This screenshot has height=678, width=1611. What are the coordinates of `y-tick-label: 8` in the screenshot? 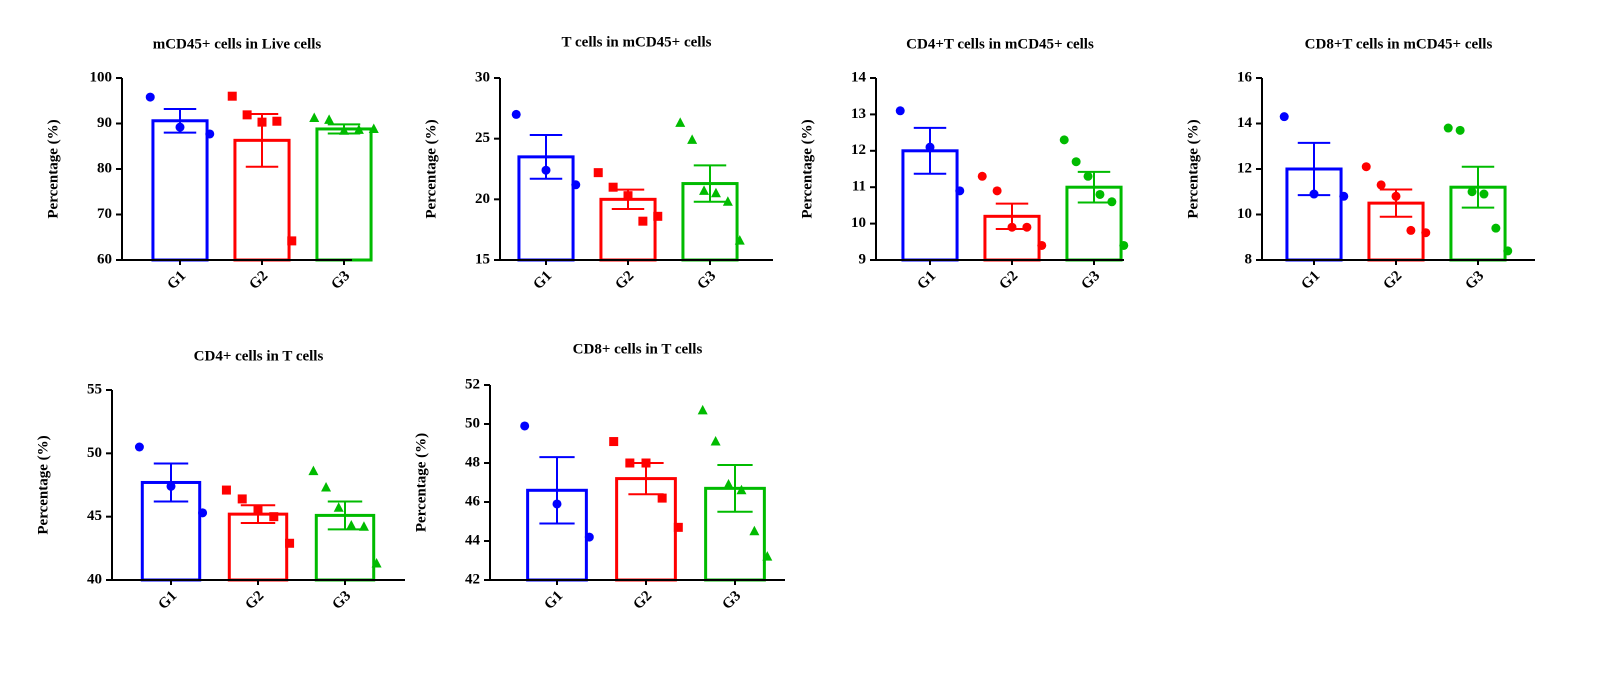 It's located at (1249, 259).